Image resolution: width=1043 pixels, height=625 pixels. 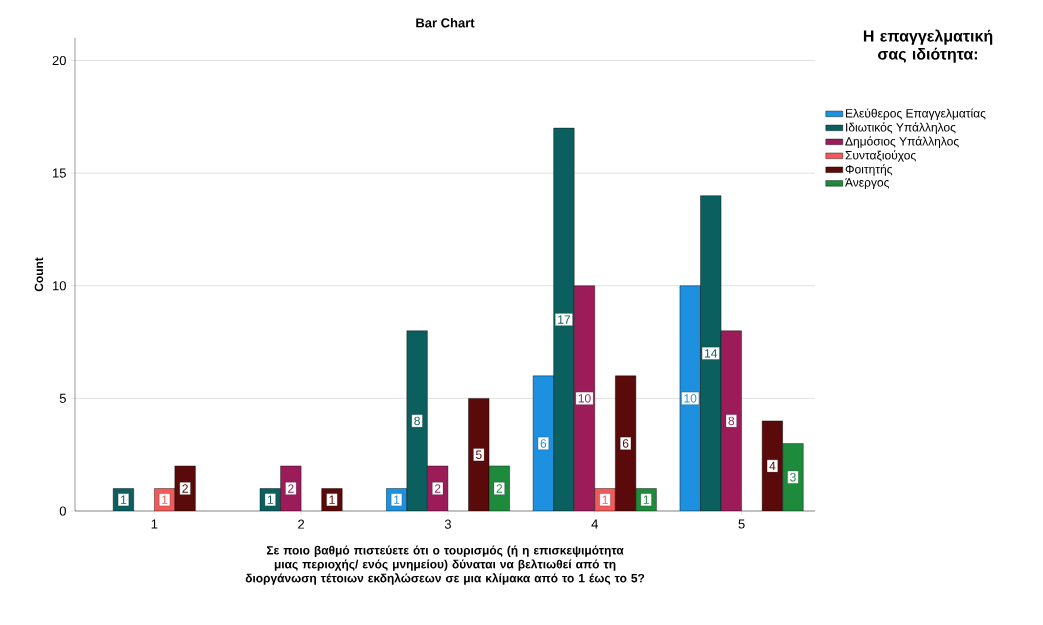 I want to click on y-tick-label: 20, so click(x=59, y=60).